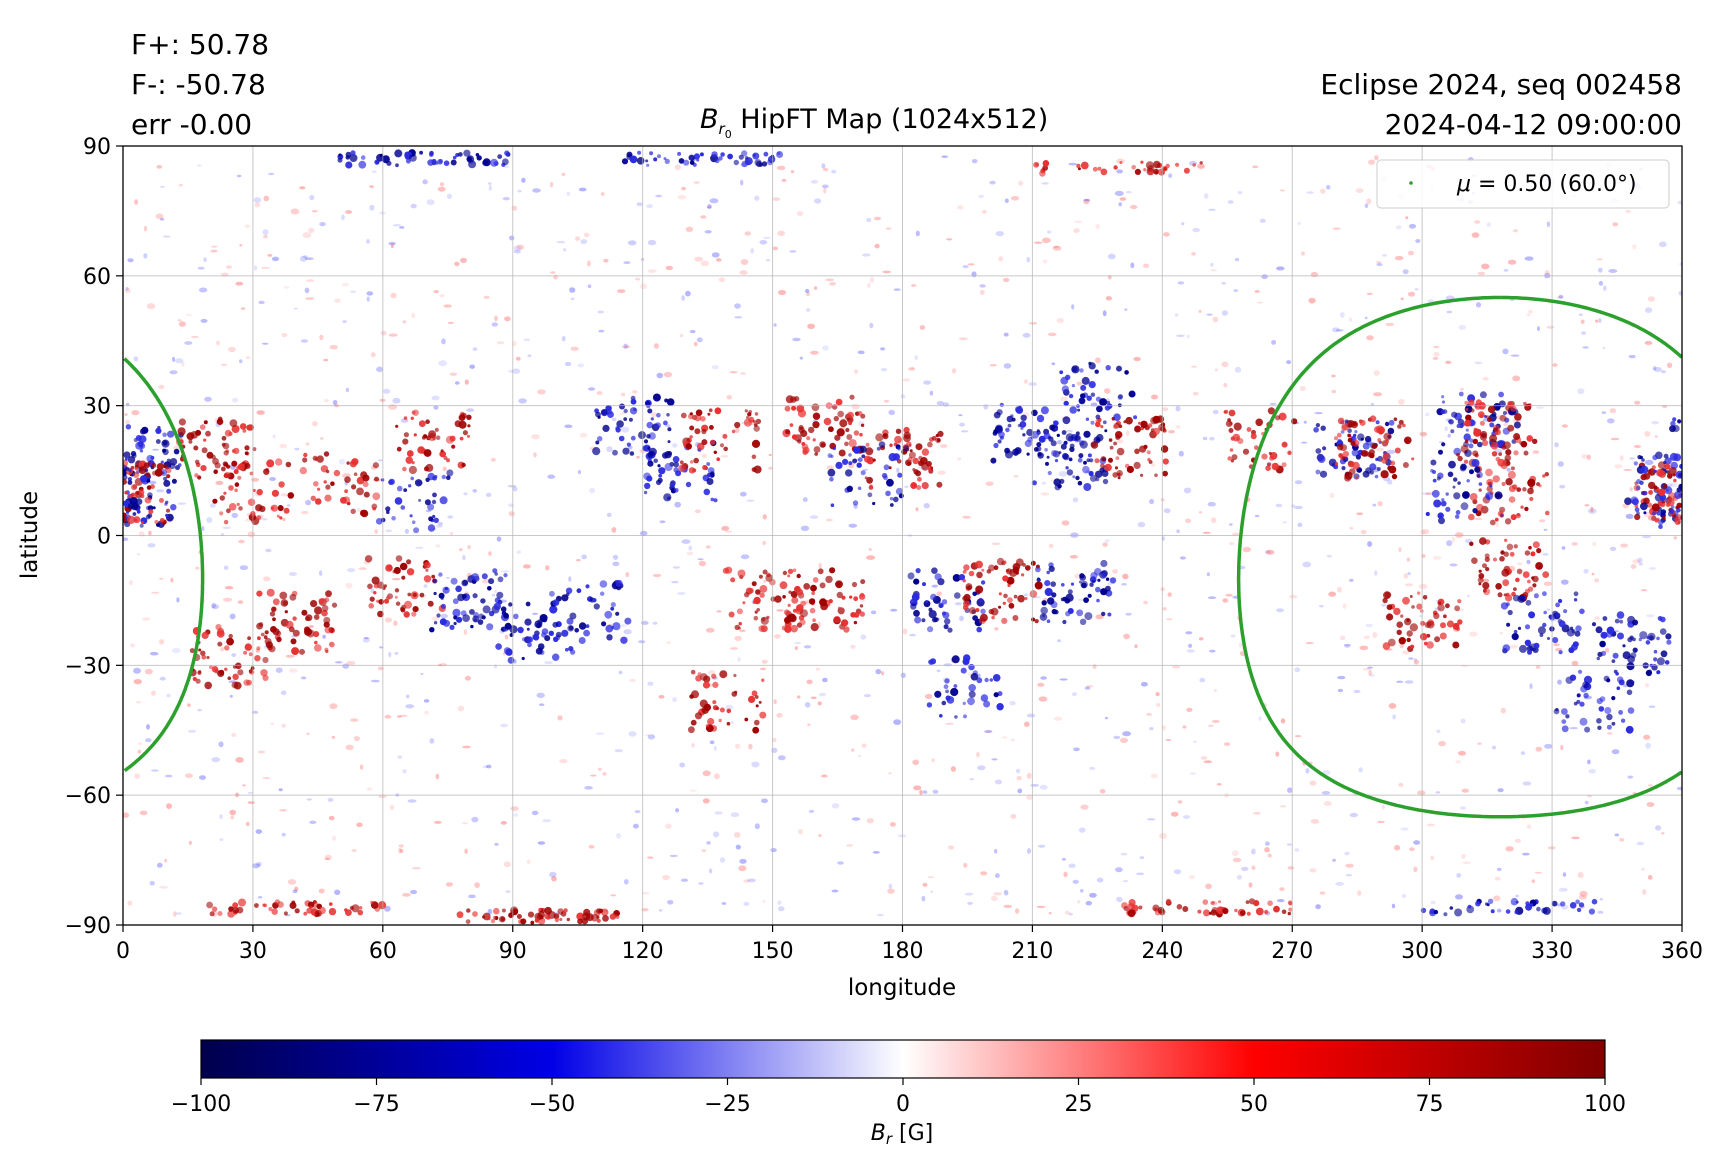 Image resolution: width=1728 pixels, height=1152 pixels. What do you see at coordinates (1605, 1104) in the screenshot?
I see `colorbar-tick-label: 100` at bounding box center [1605, 1104].